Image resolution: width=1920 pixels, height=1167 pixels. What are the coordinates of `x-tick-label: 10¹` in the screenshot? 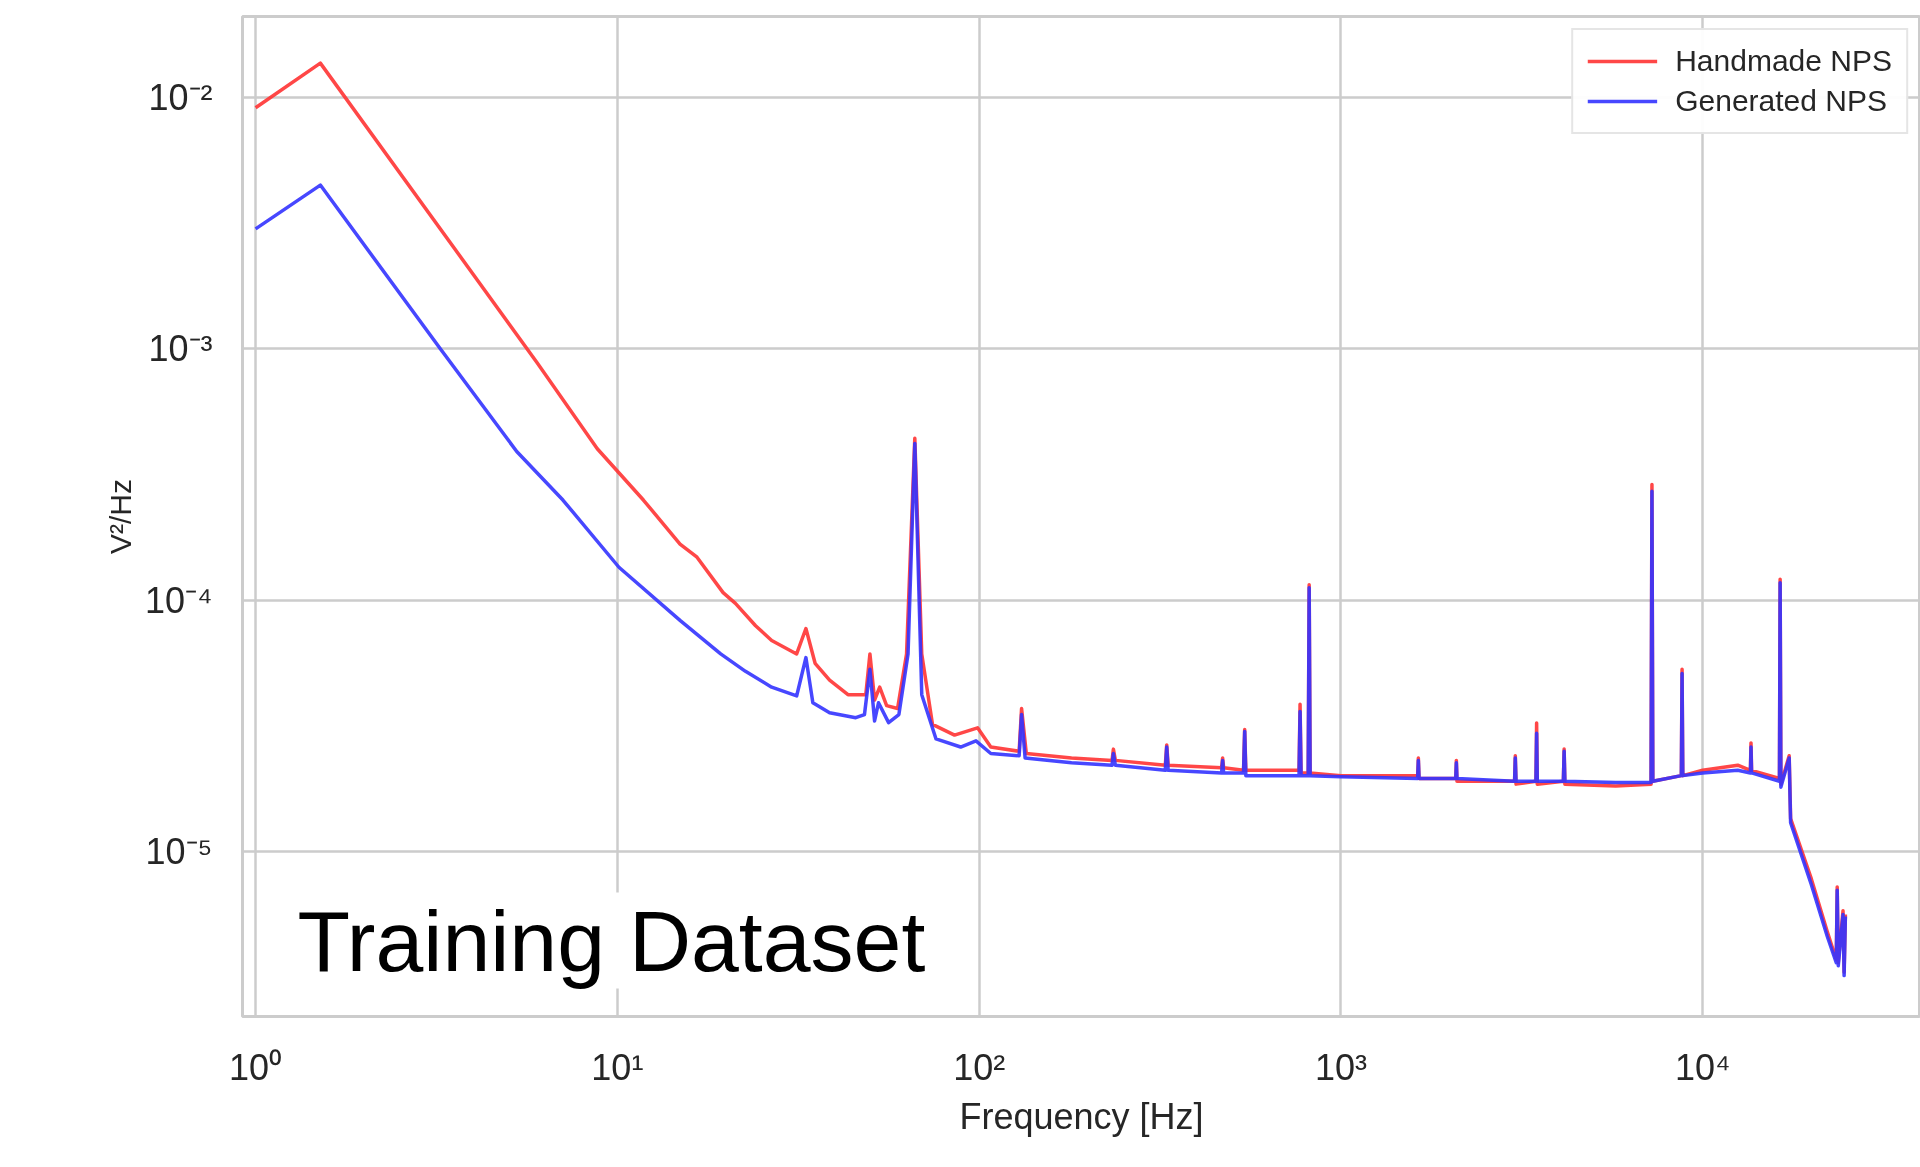 It's located at (617, 1067).